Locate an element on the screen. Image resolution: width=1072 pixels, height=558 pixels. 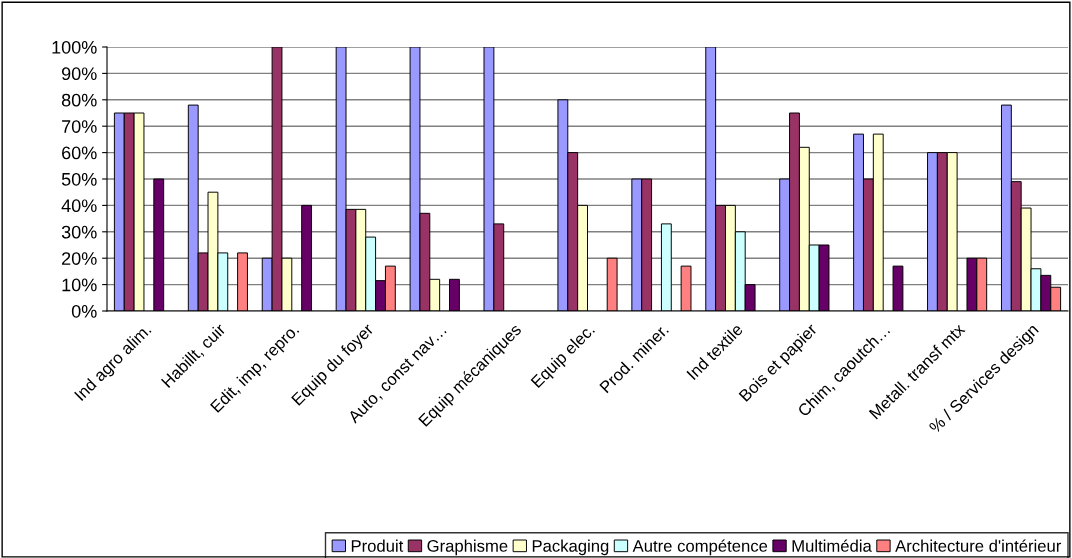
x-tick-label: Ind agro alim. is located at coordinates (113, 363).